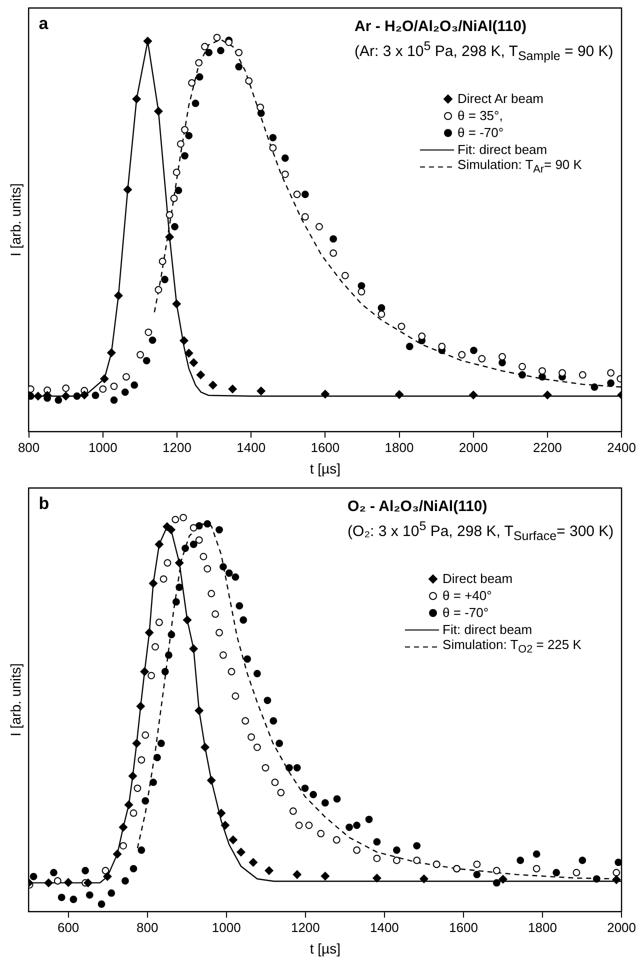 The height and width of the screenshot is (961, 639). Describe the element at coordinates (441, 26) in the screenshot. I see `chart-title: Ar - H₂O/Al₂O₃/NiAl(110)` at that location.